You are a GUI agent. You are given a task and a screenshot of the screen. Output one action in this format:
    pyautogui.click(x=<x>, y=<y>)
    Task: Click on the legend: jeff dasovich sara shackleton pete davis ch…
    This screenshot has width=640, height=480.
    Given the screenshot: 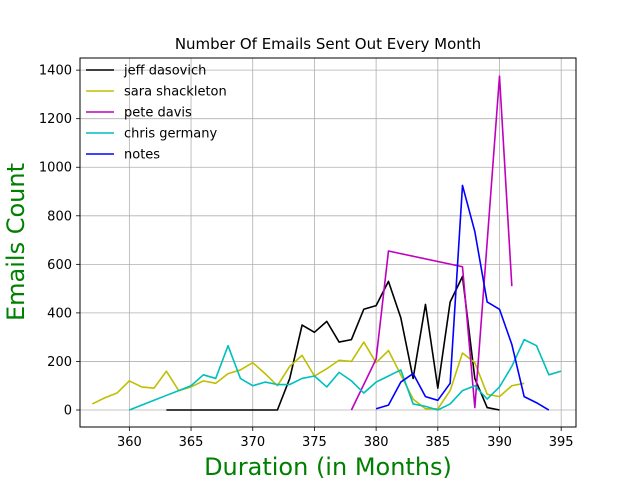 What is the action you would take?
    pyautogui.click(x=156, y=113)
    